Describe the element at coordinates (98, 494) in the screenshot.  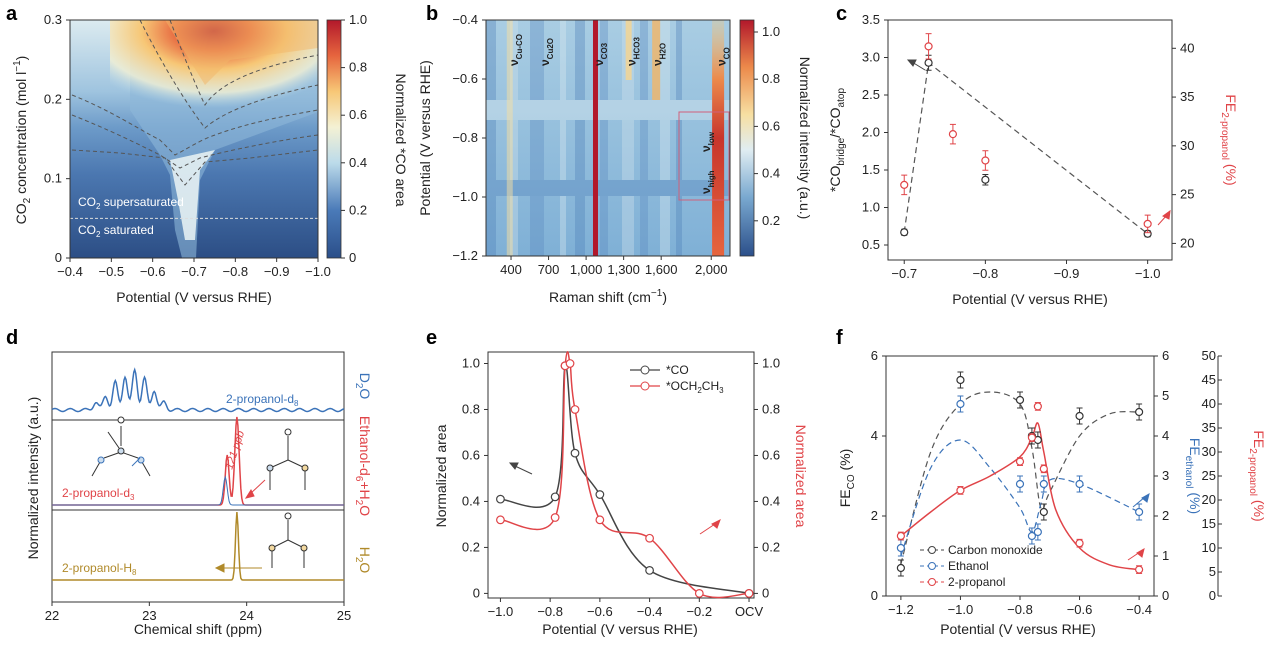
I see `trace-label-d3: 2-propanol-d3` at that location.